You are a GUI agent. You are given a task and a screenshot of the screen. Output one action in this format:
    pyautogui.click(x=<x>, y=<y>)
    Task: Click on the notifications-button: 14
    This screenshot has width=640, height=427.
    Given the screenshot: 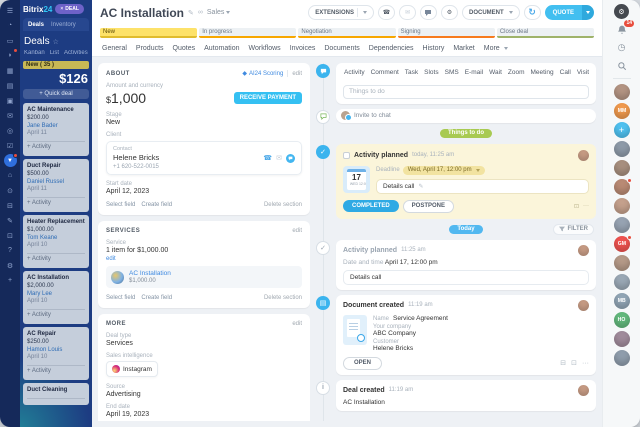 What is the action you would take?
    pyautogui.click(x=624, y=28)
    